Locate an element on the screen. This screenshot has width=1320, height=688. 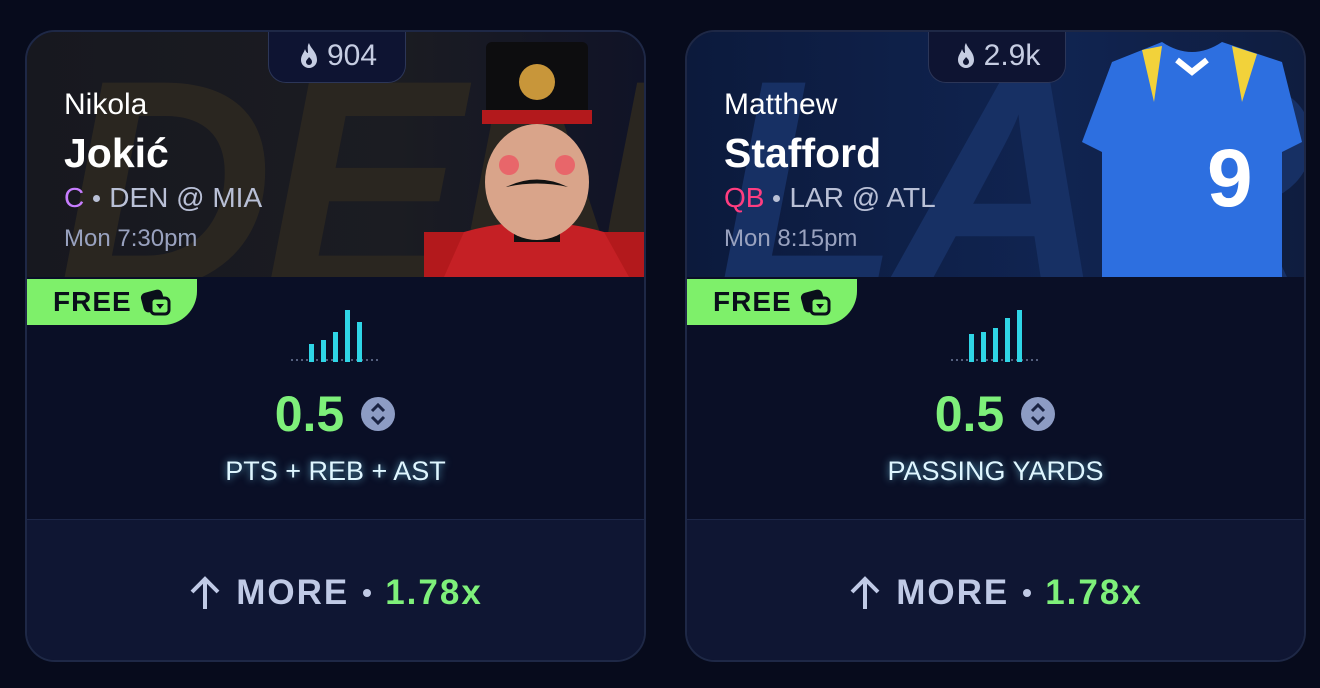
stat-type: PASSING YARDS is located at coordinates (995, 471).